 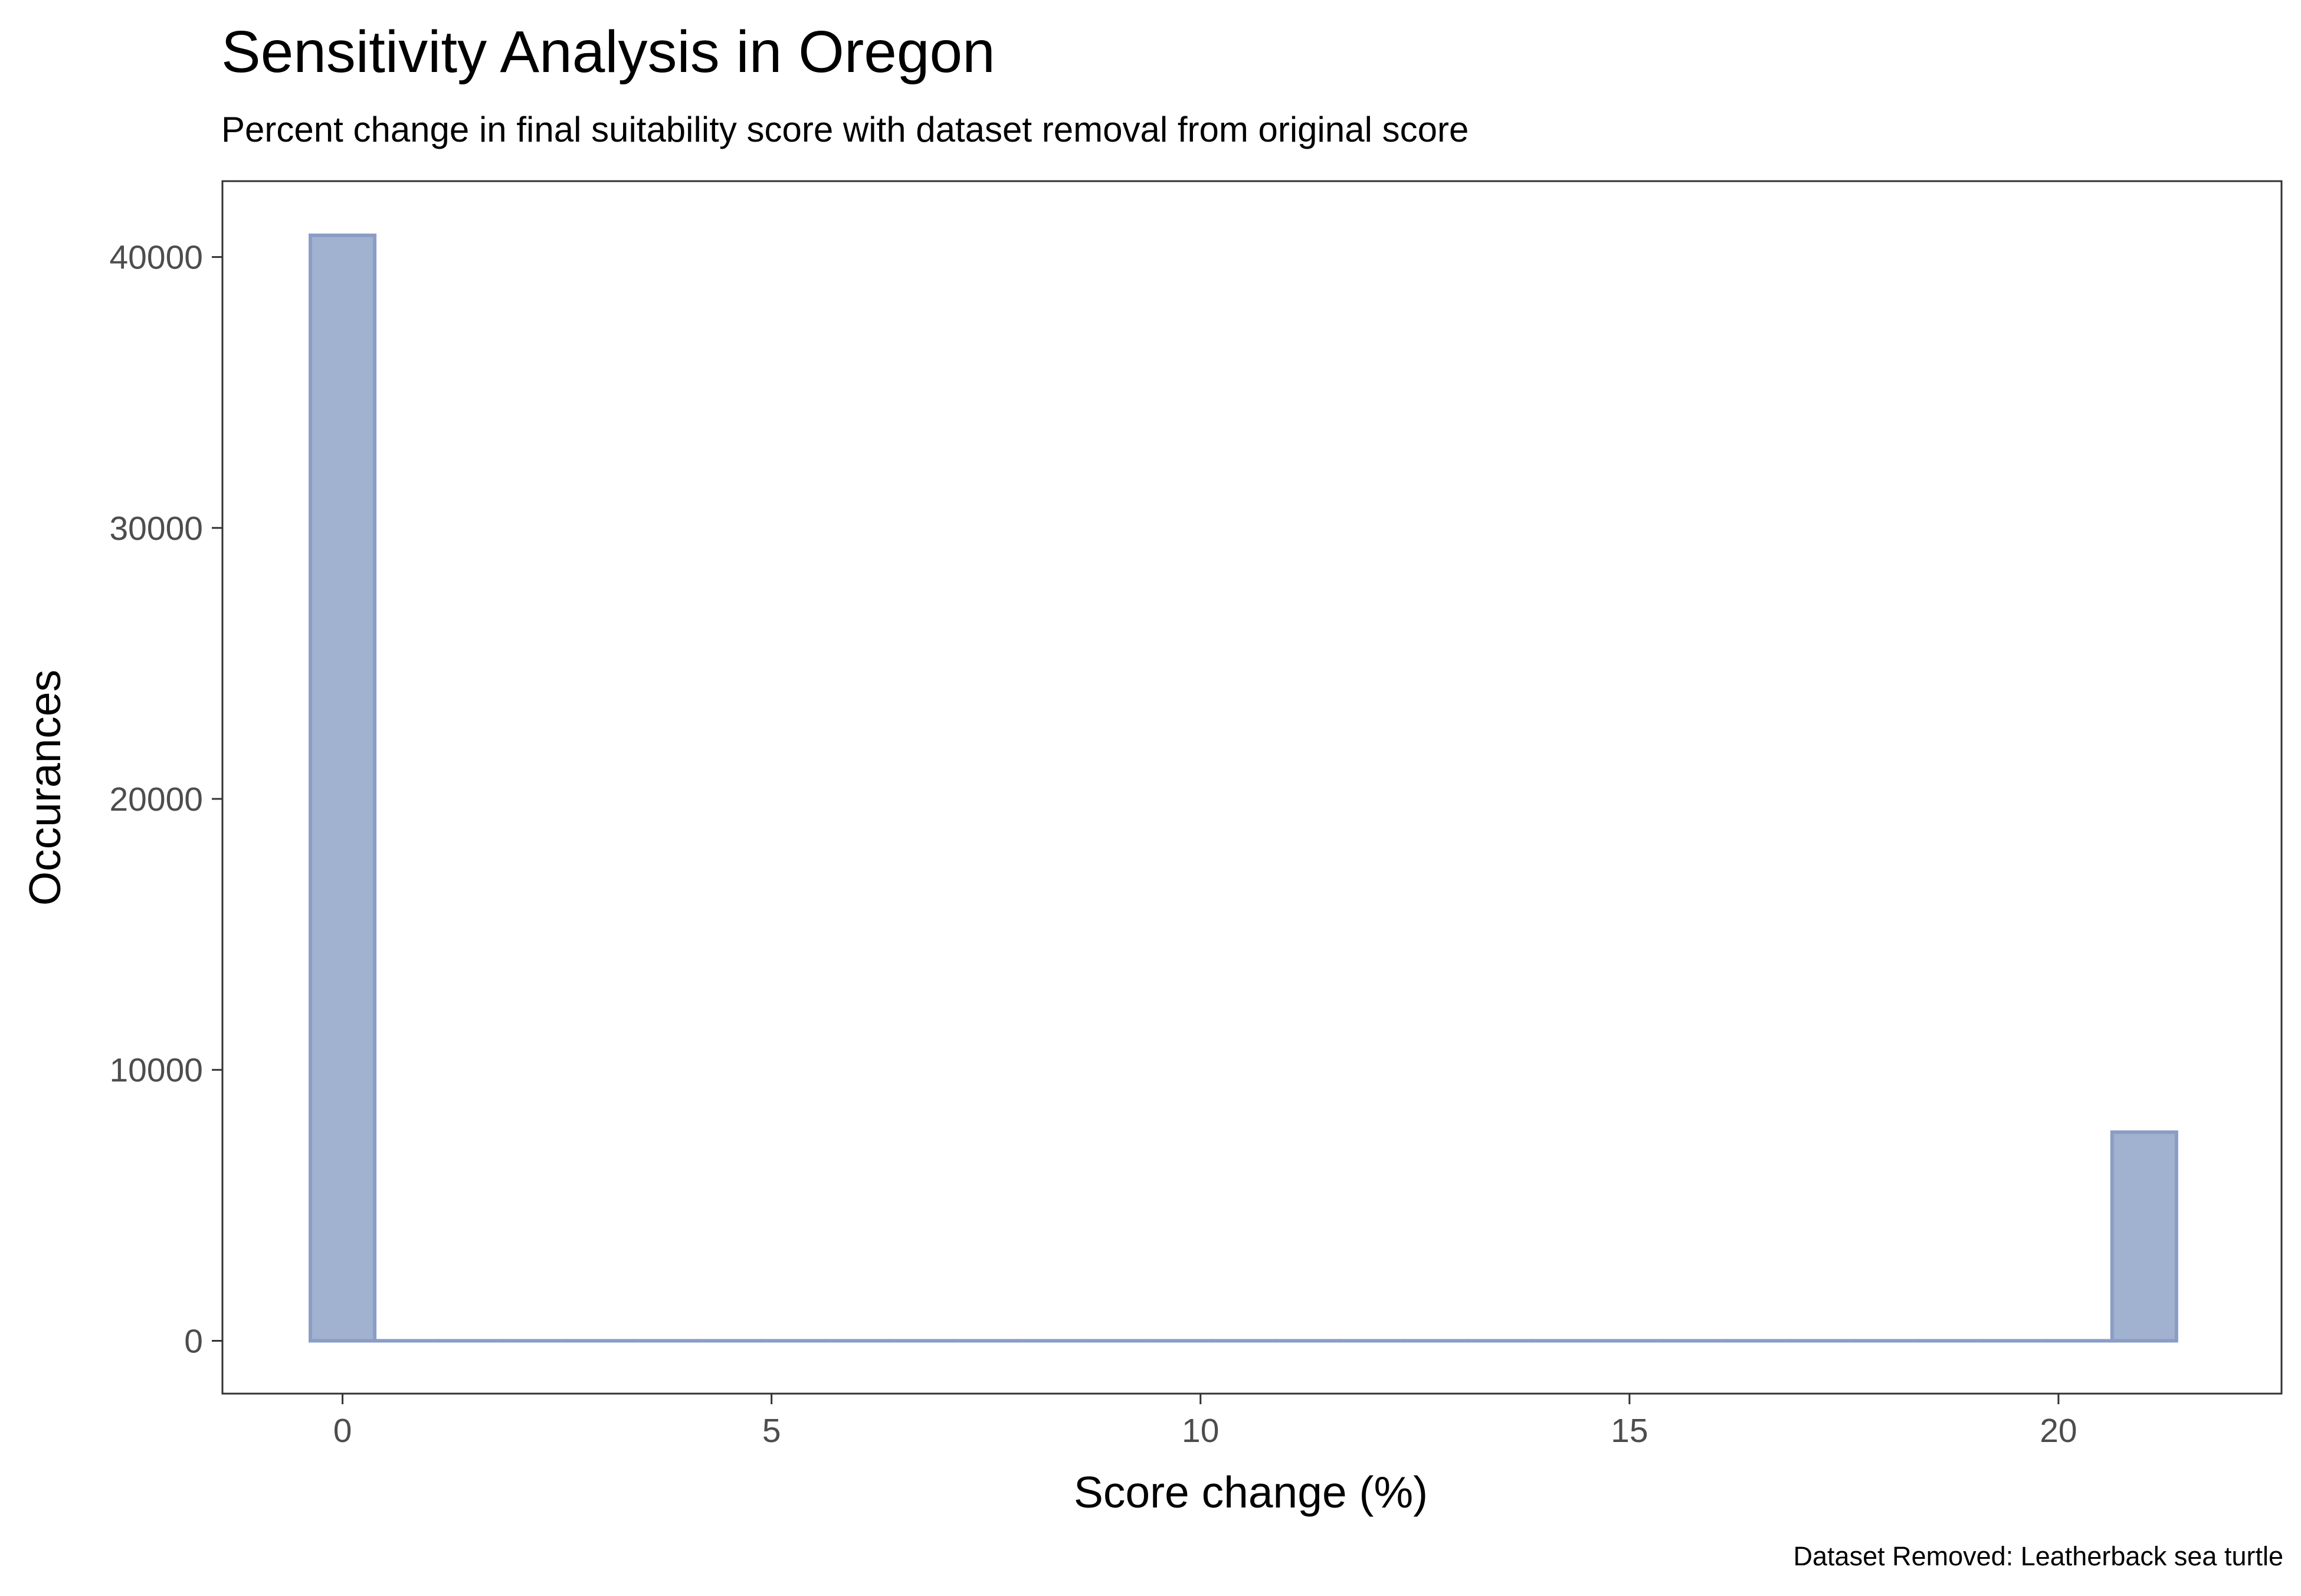 What do you see at coordinates (156, 529) in the screenshot?
I see `y-tick-label: 30000` at bounding box center [156, 529].